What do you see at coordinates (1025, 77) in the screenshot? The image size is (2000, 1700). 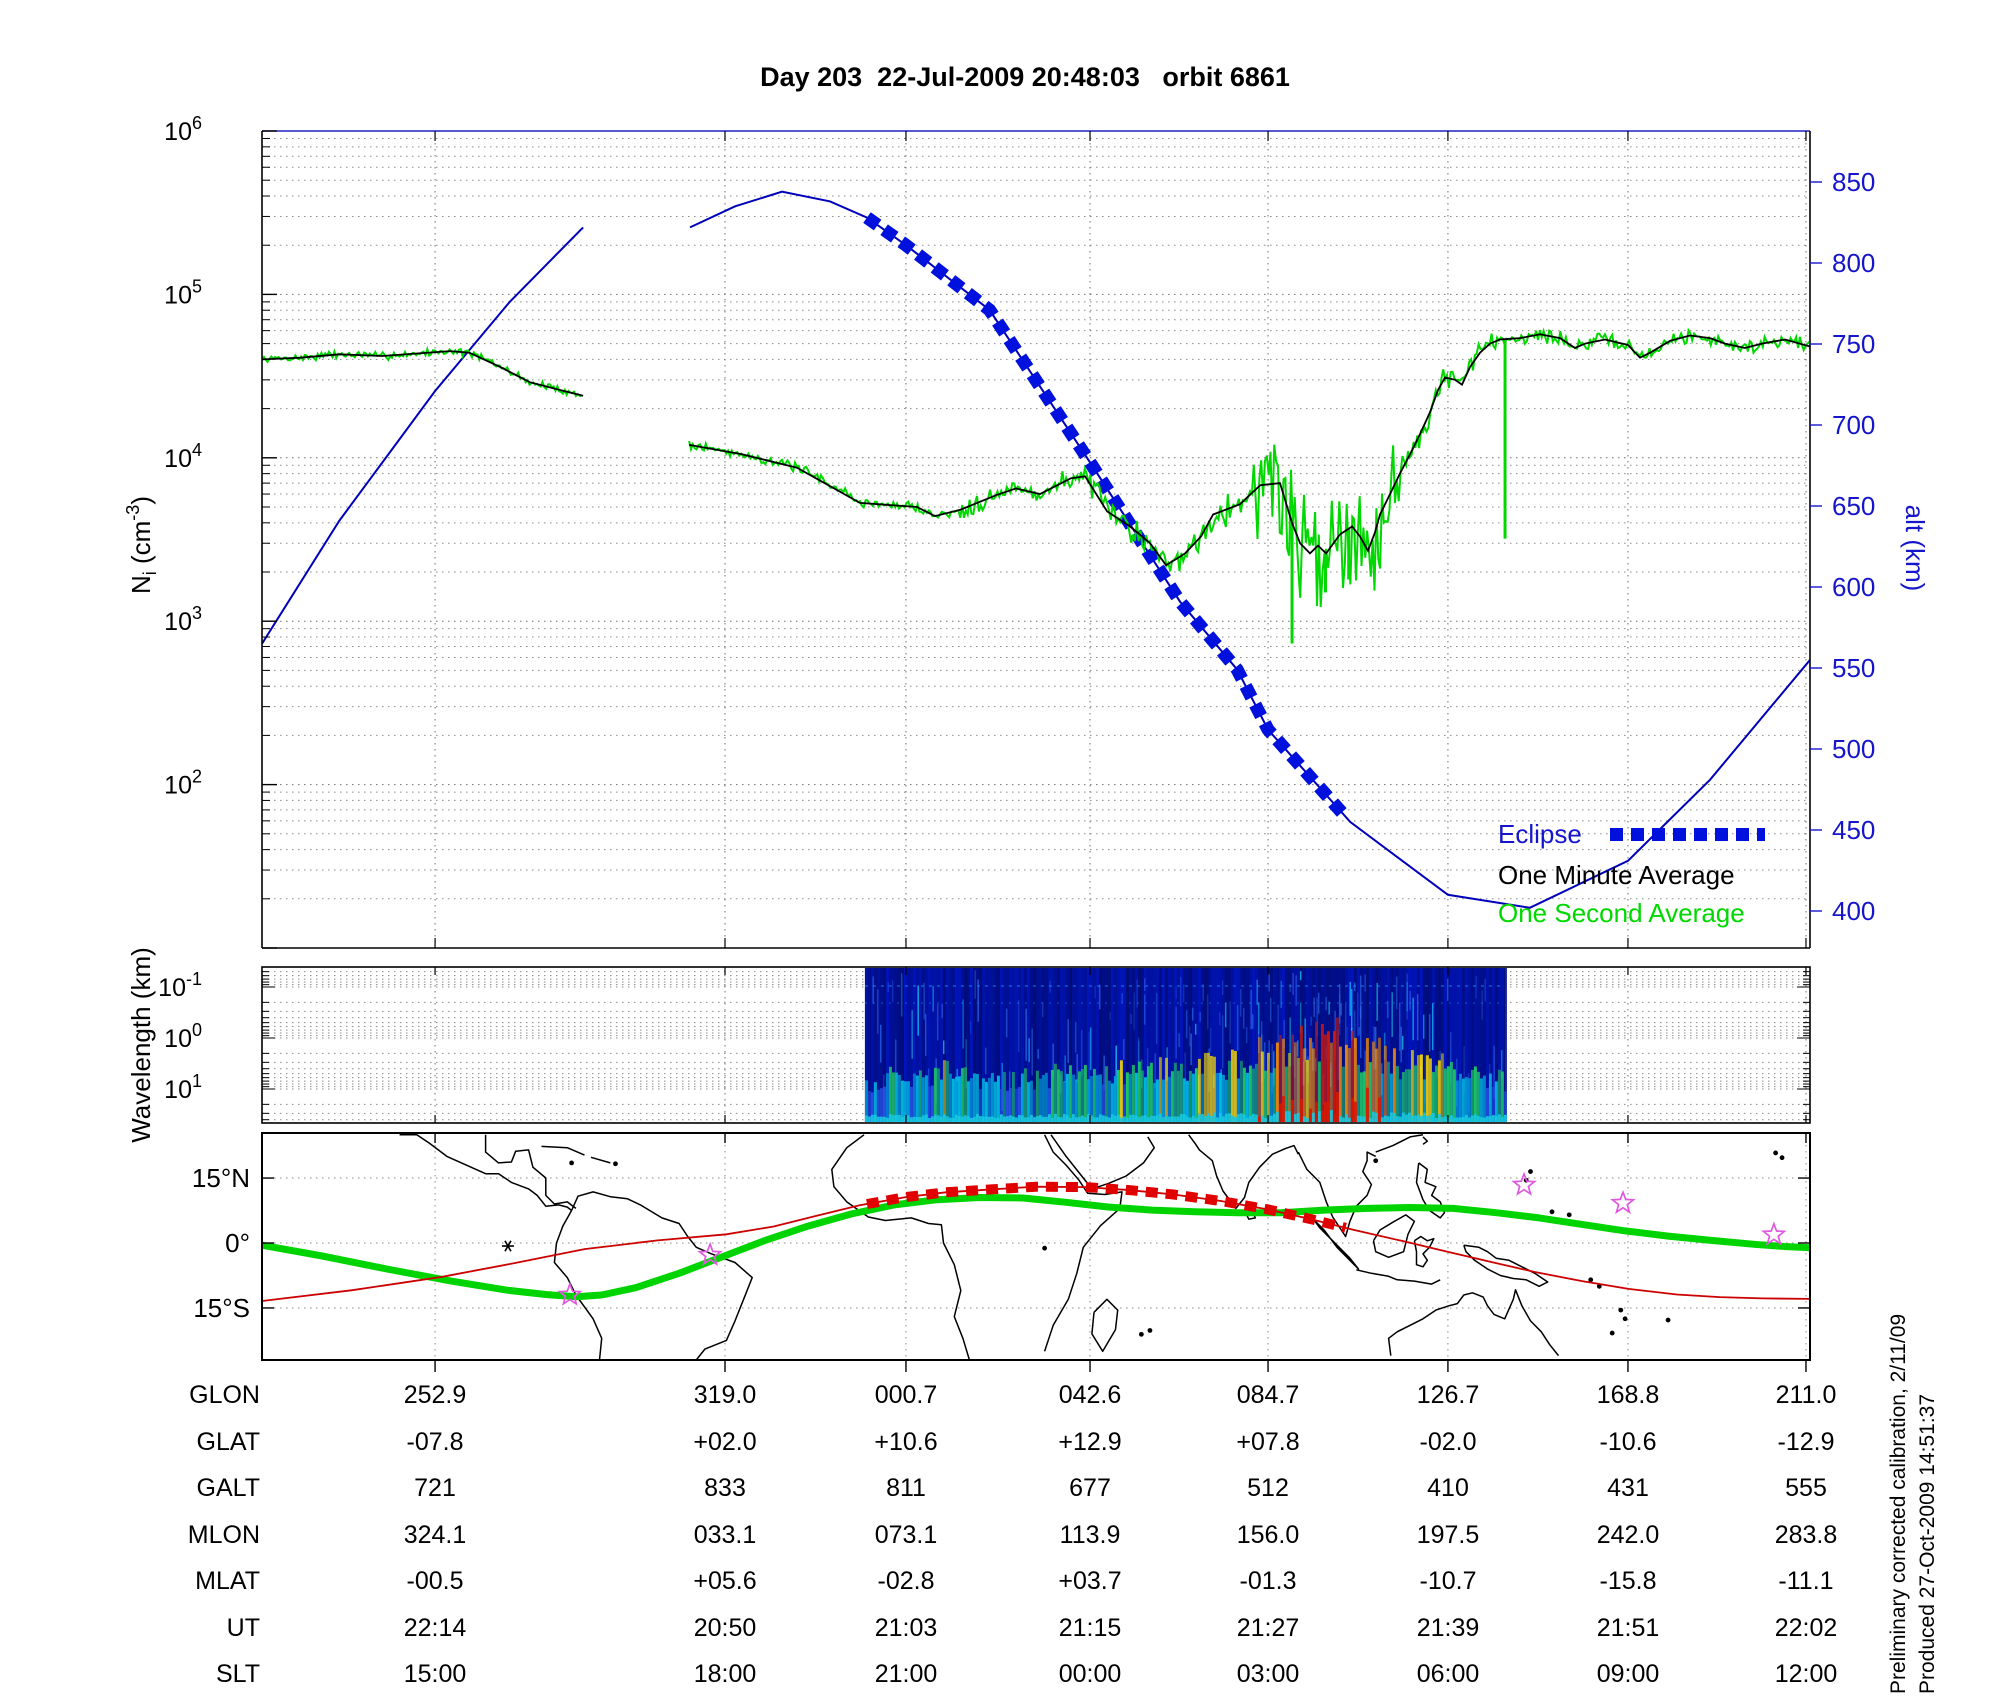 I see `page-title: Day 203 22-Jul-2009 20:48:03 orbit 6861` at bounding box center [1025, 77].